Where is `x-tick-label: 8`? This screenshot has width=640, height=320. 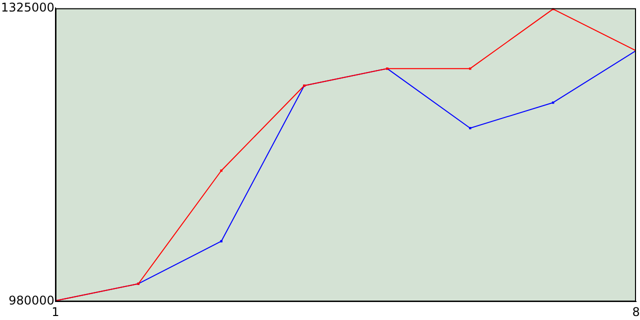 x-tick-label: 8 is located at coordinates (636, 311).